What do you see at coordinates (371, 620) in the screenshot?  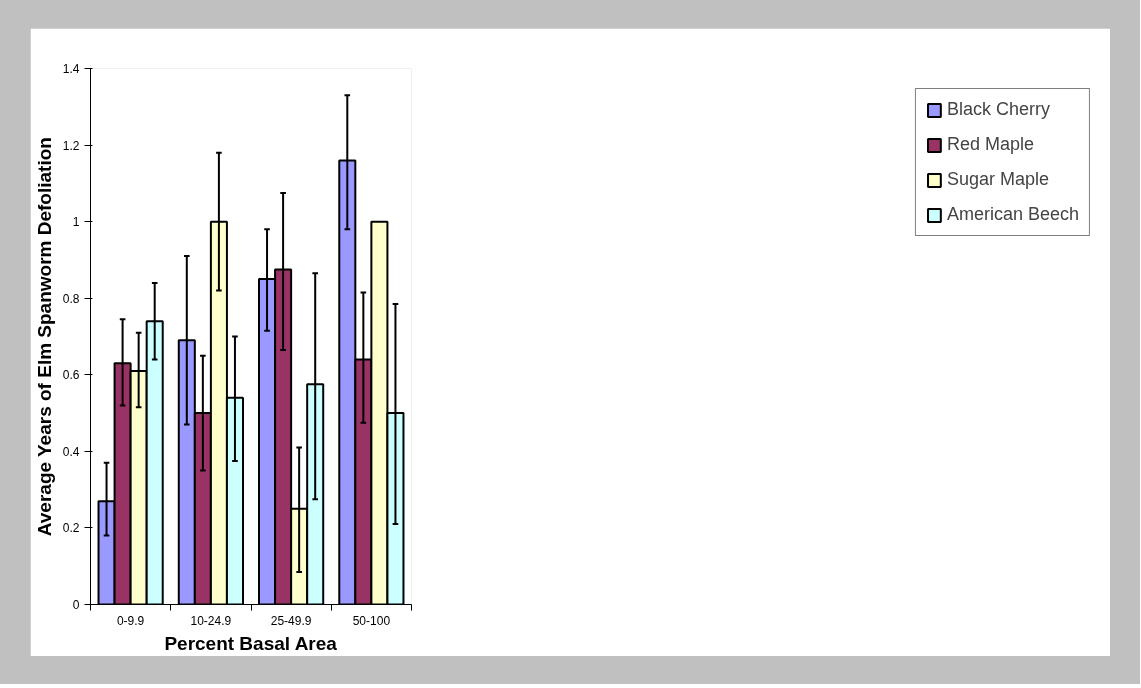 I see `x-tick-label: 50-100` at bounding box center [371, 620].